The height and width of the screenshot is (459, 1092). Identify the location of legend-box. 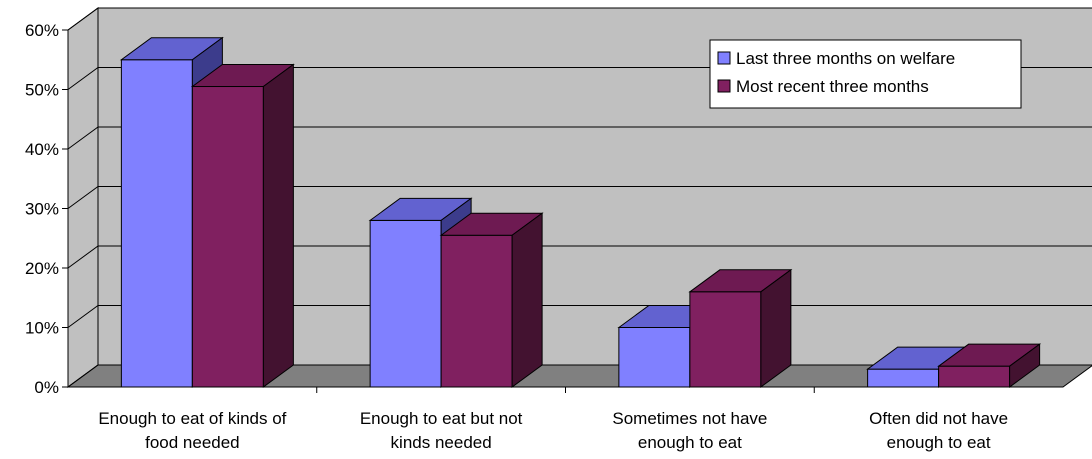
(865, 74).